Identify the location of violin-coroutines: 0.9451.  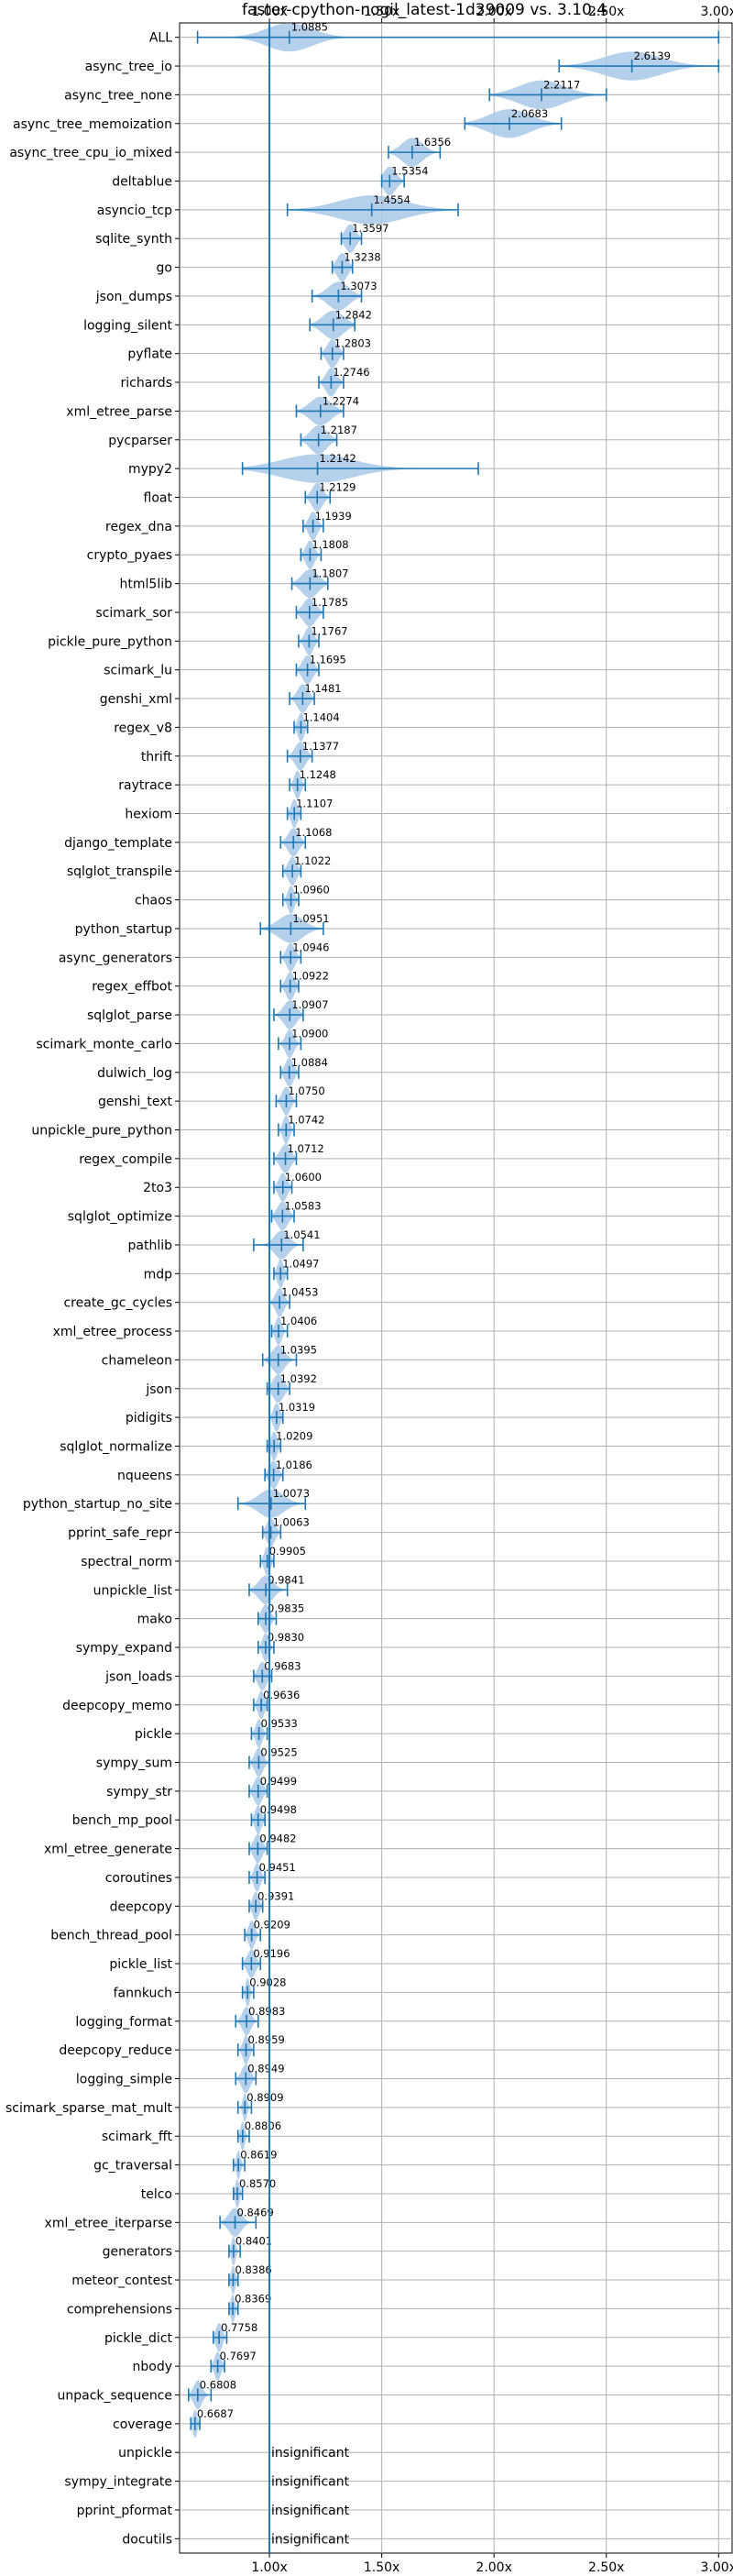
(272, 1877).